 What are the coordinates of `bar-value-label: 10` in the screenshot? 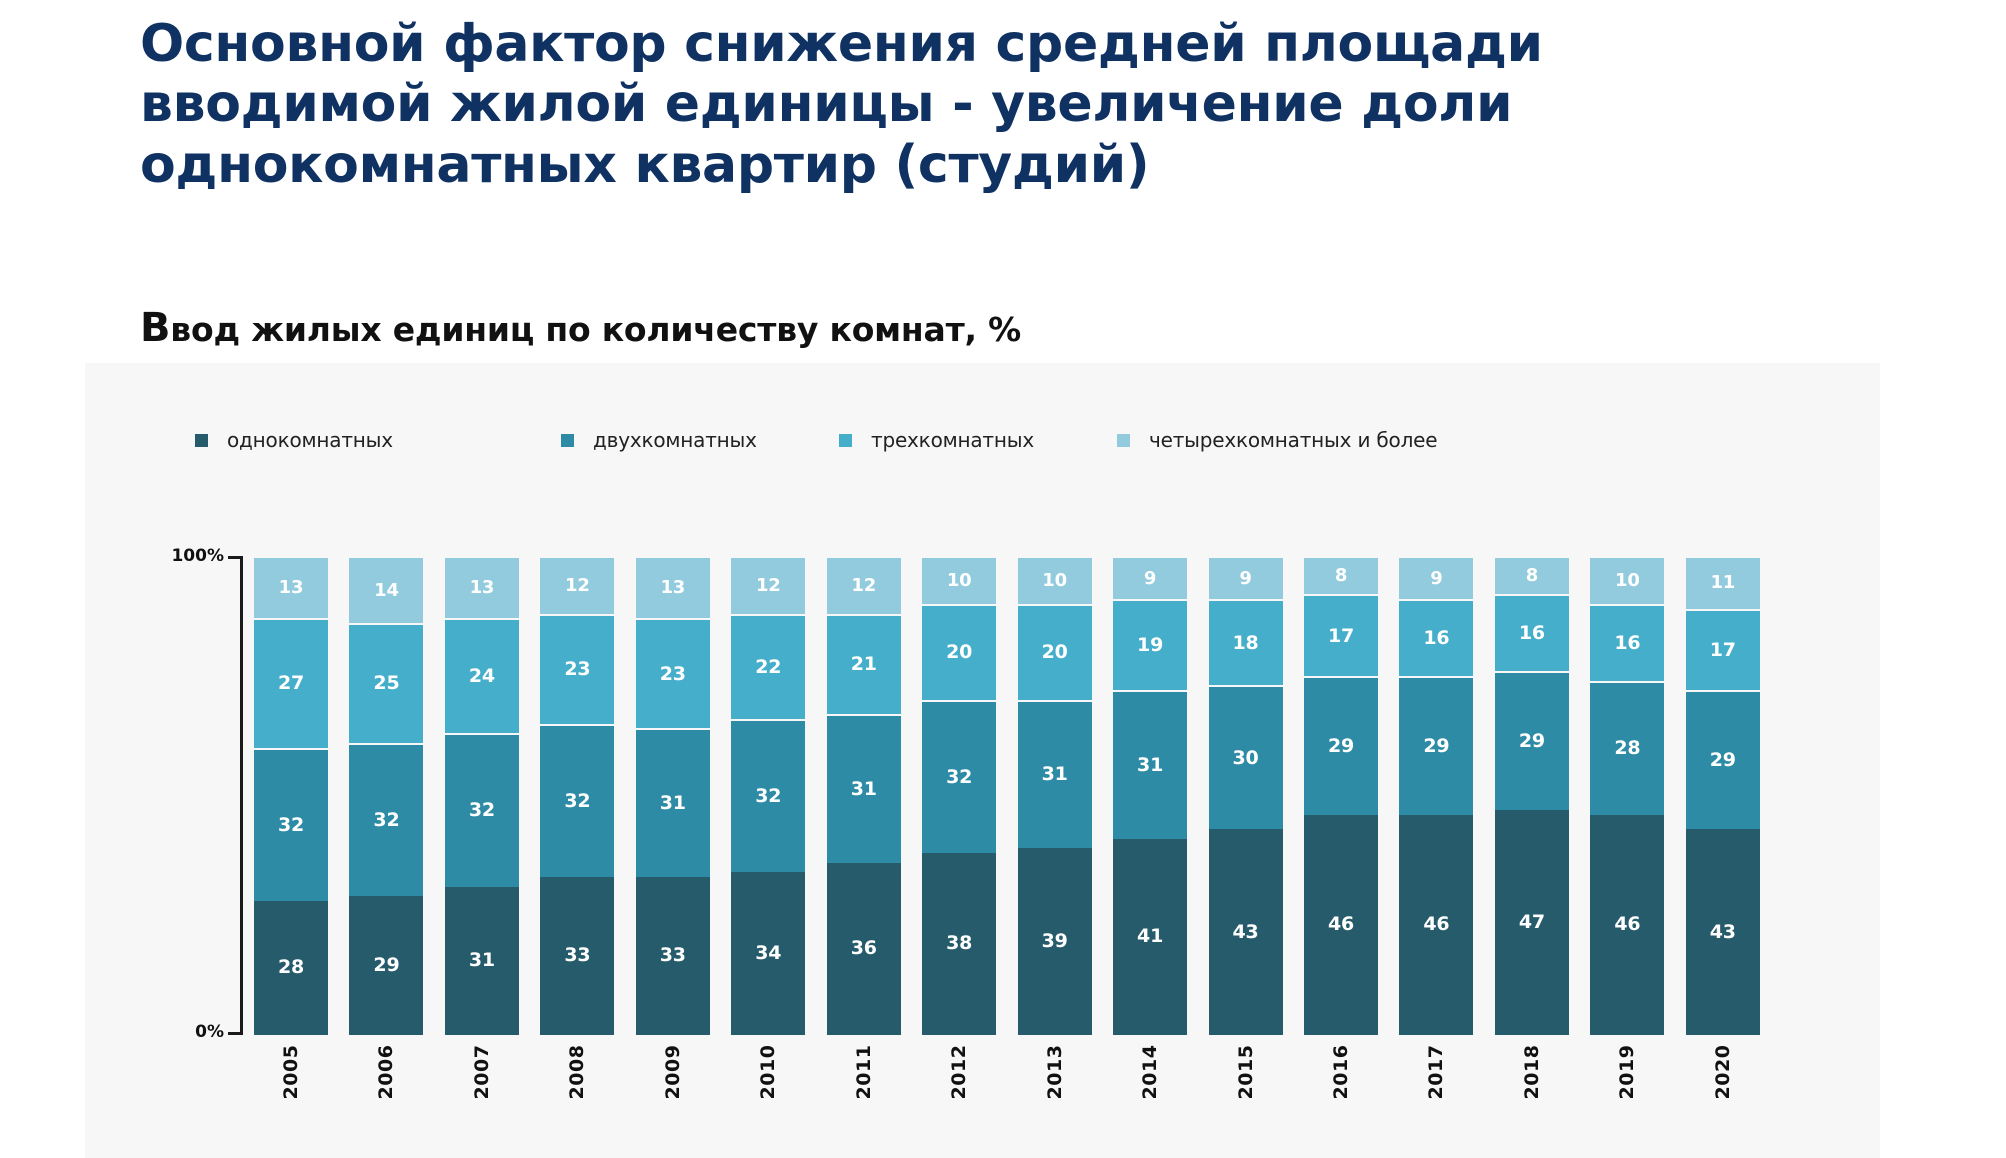 It's located at (1054, 580).